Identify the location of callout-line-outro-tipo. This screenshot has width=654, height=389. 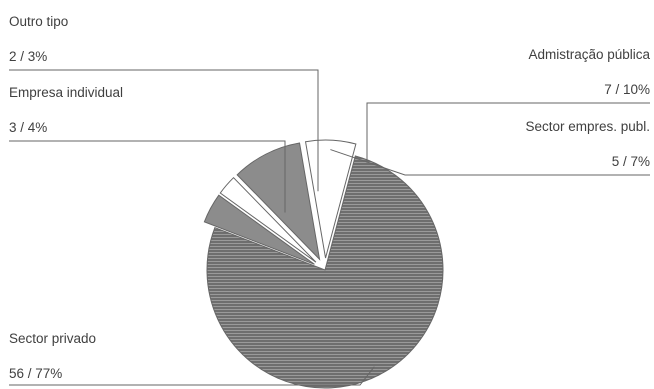
(164, 130).